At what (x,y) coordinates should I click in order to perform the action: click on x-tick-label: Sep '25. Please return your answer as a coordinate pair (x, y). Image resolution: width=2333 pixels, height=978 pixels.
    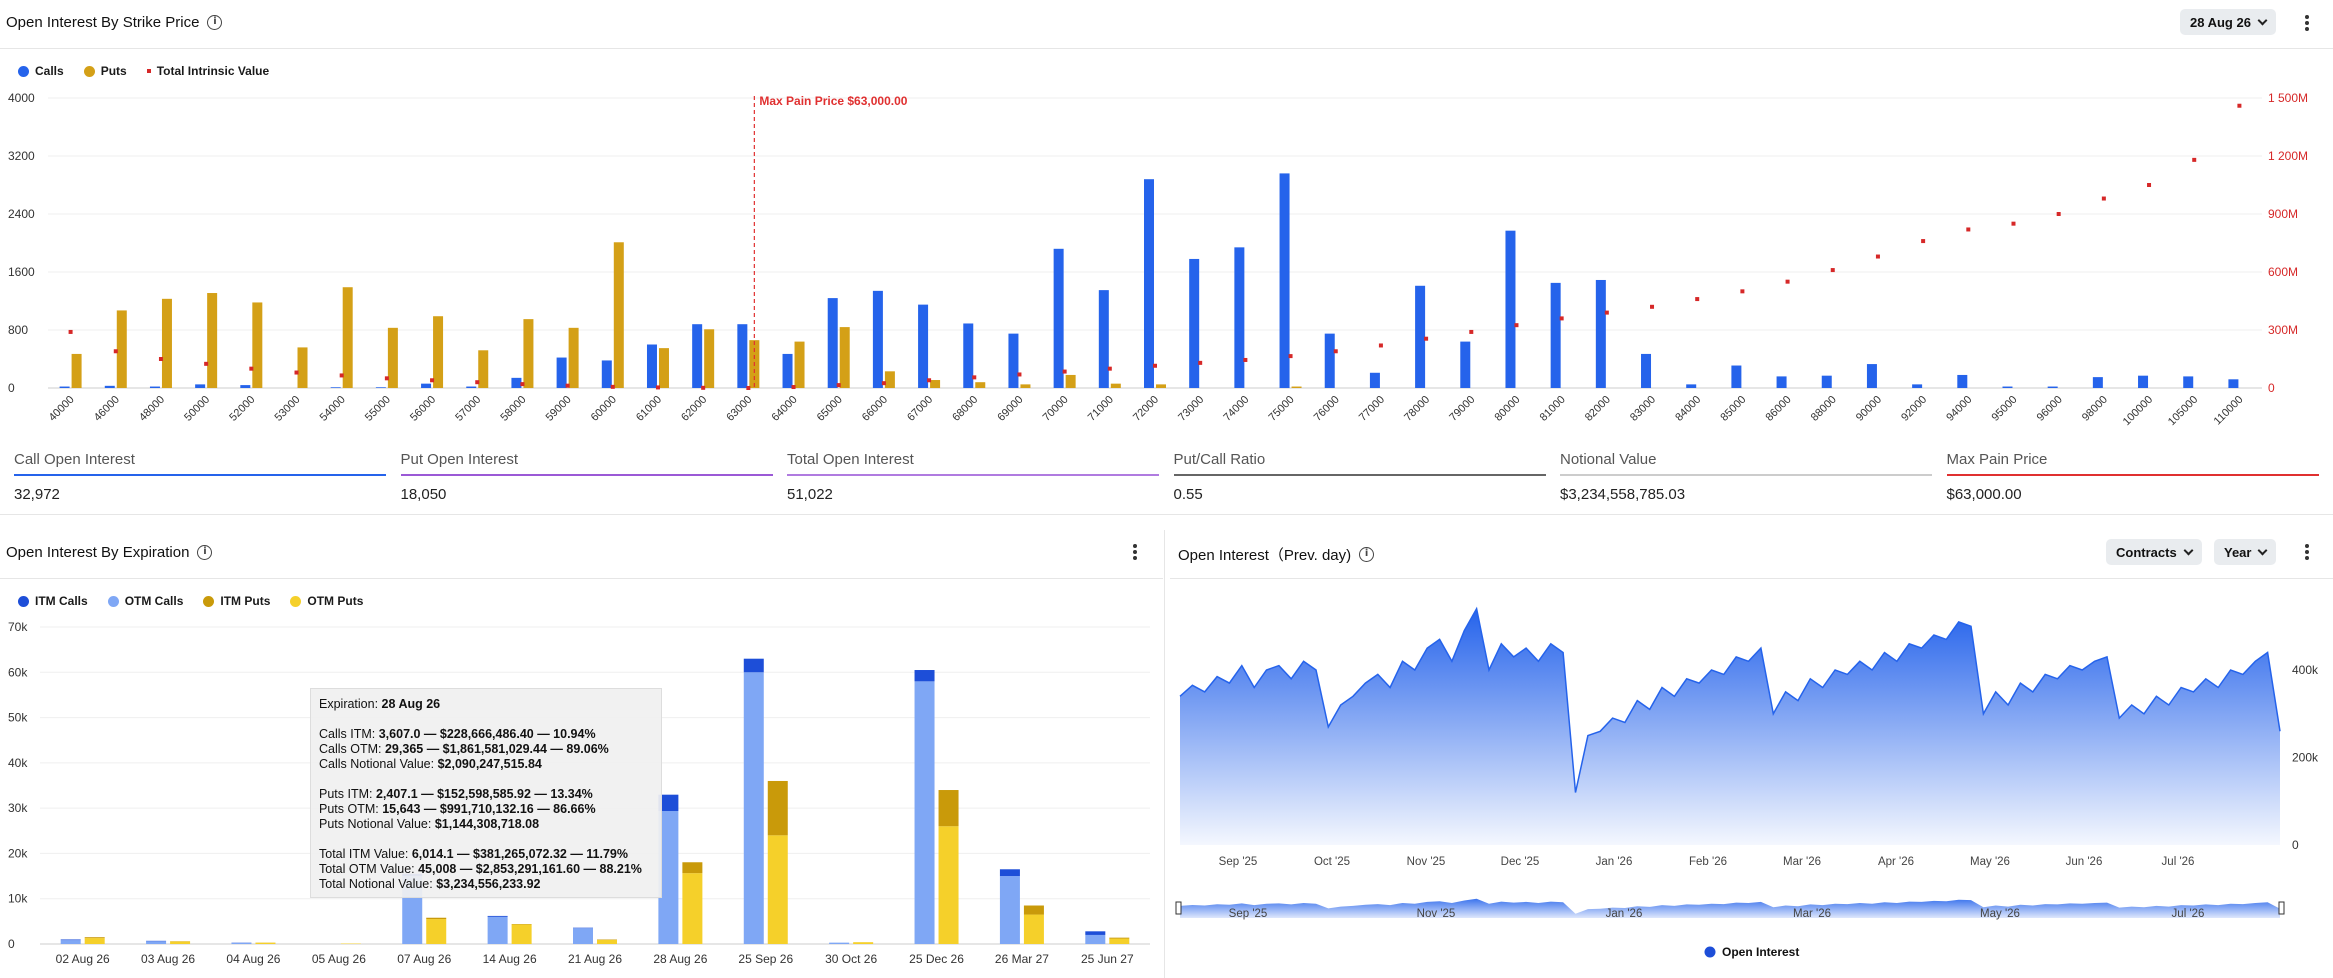
    Looking at the image, I should click on (1238, 862).